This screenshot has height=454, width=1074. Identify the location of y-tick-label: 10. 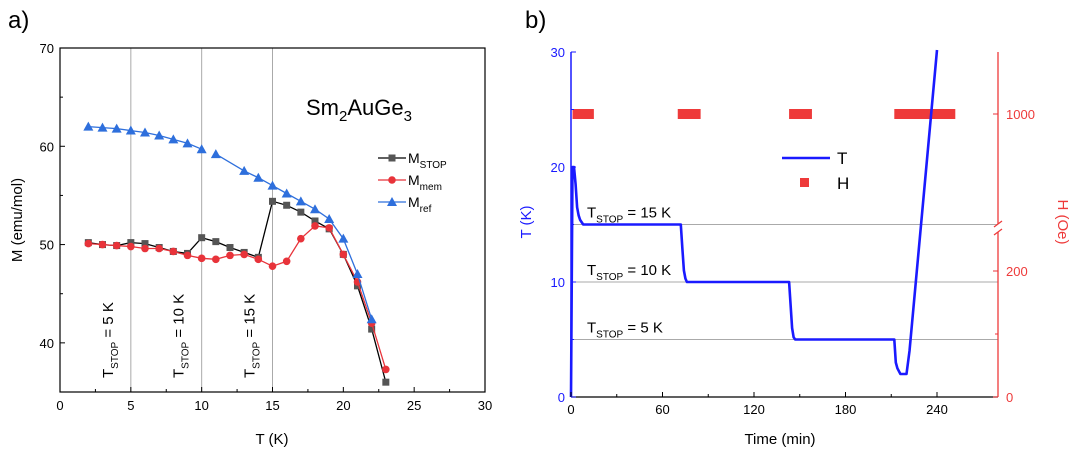
(558, 282).